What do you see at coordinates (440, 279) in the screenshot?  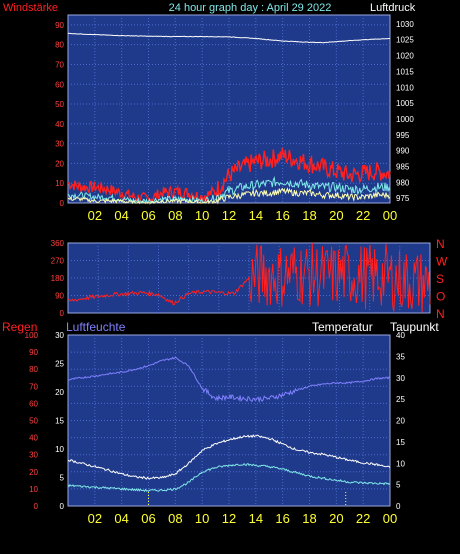 I see `compass-tick-label: S` at bounding box center [440, 279].